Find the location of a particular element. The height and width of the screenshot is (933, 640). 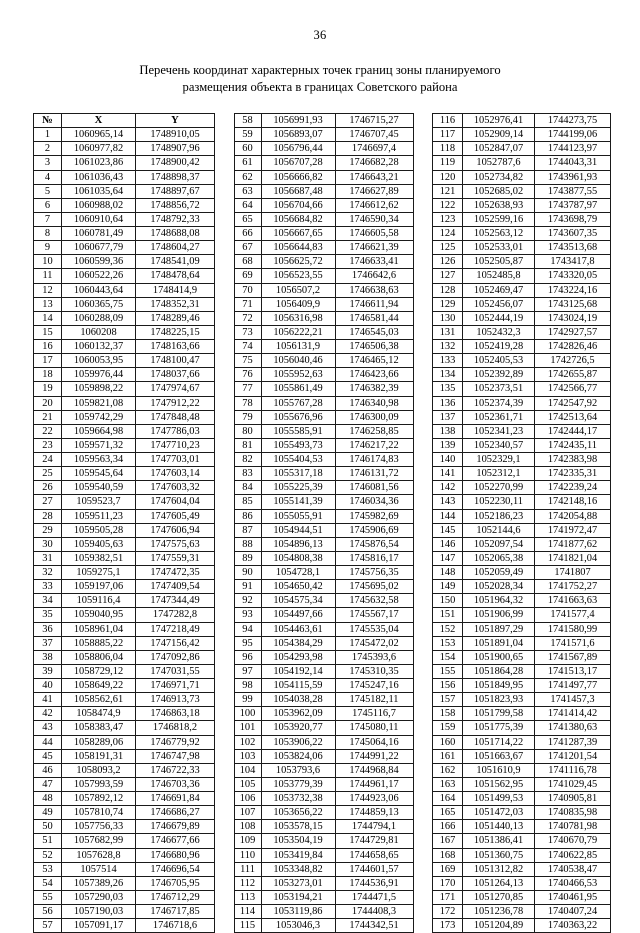

cell-y-coordinate: 1746722,33 is located at coordinates (175, 770).